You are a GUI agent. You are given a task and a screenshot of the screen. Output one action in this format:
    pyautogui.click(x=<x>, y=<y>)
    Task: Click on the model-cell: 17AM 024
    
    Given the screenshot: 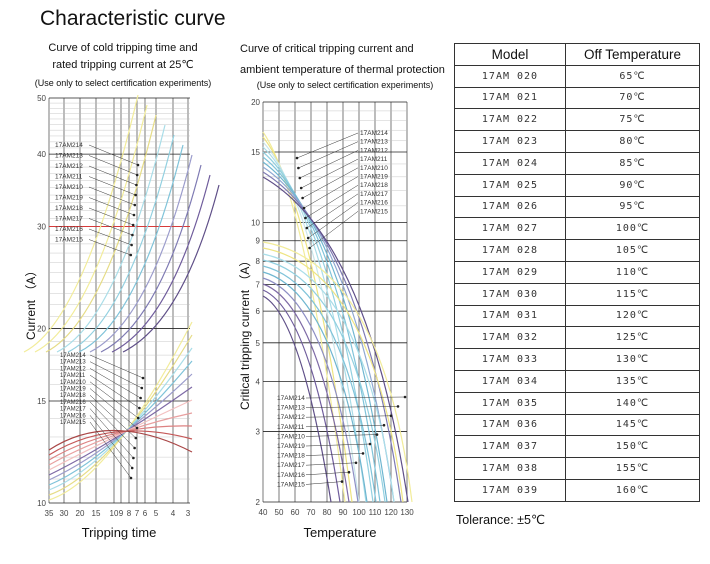 What is the action you would take?
    pyautogui.click(x=510, y=163)
    